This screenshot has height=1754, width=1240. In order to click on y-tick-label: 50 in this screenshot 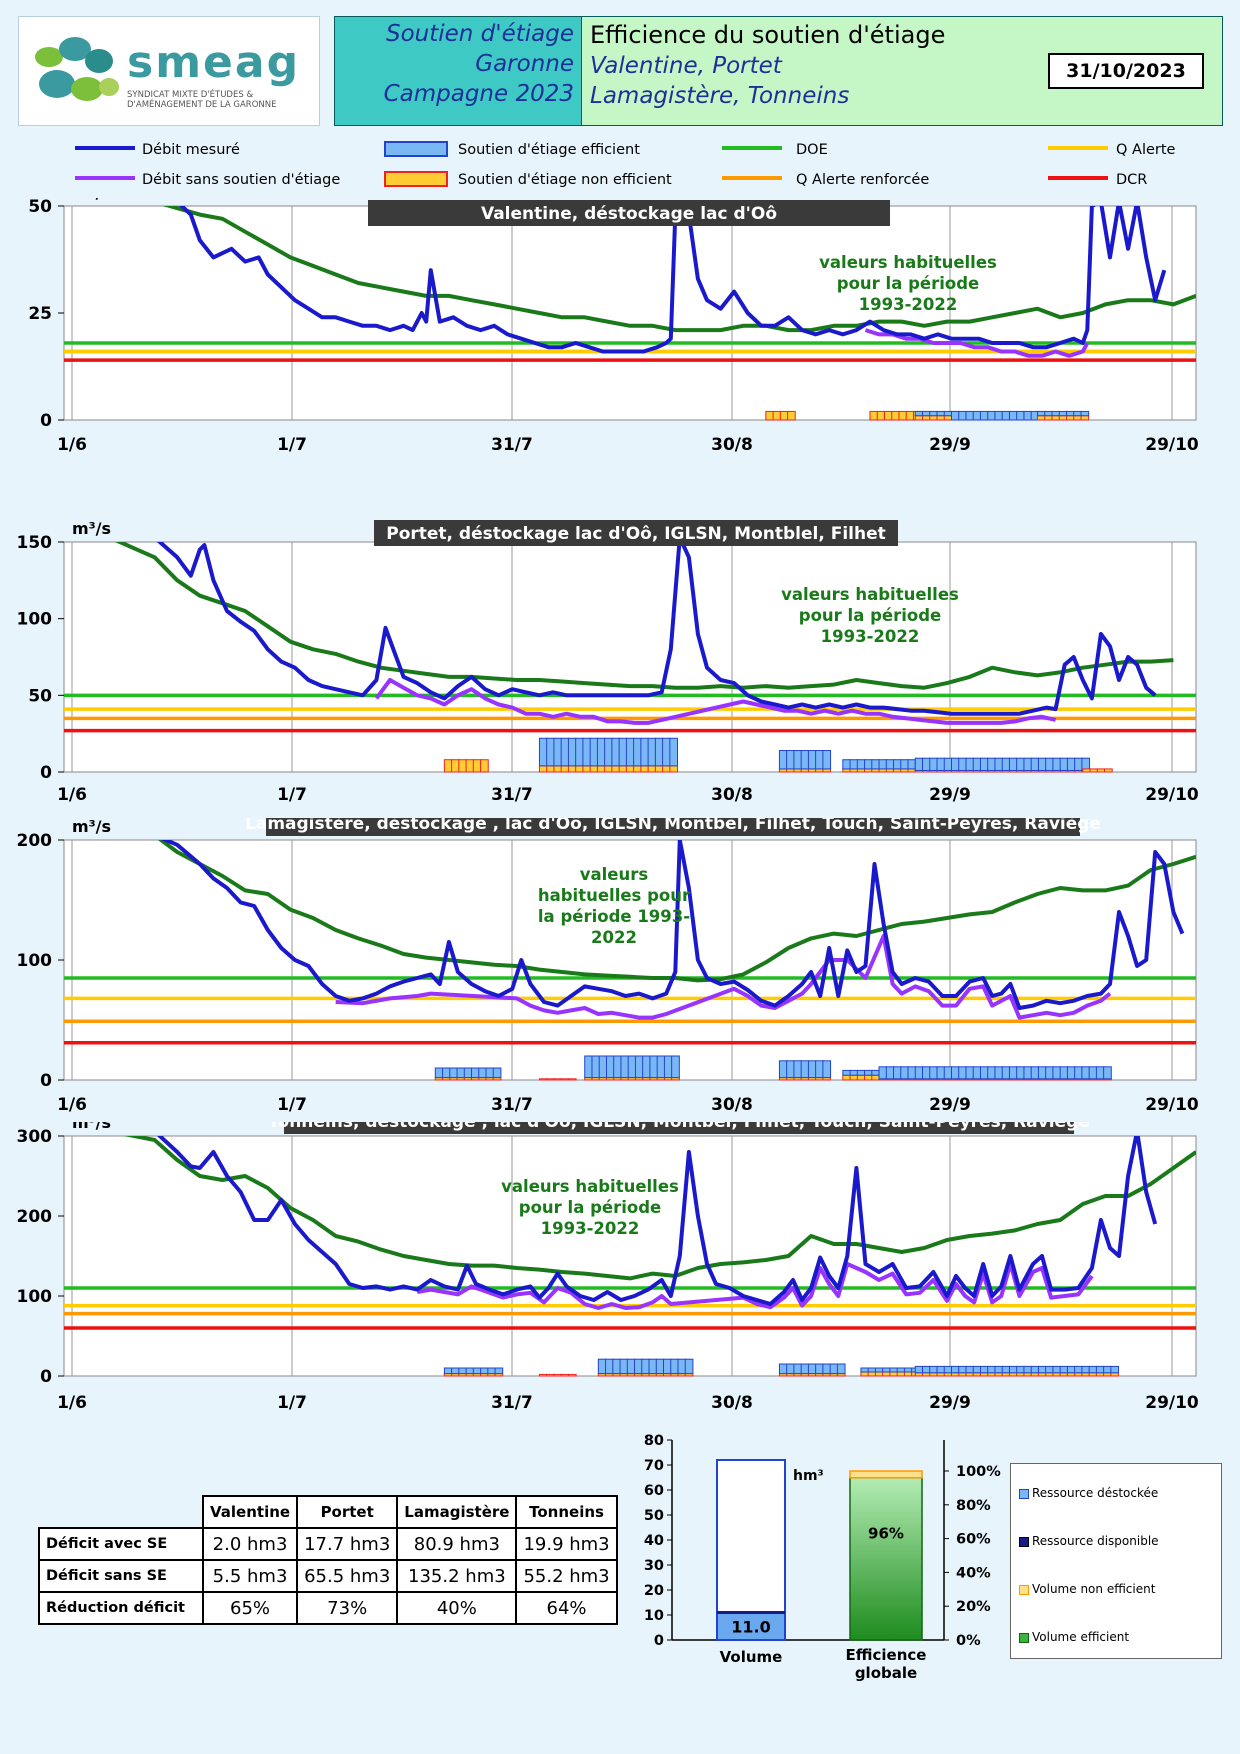, I will do `click(40, 207)`.